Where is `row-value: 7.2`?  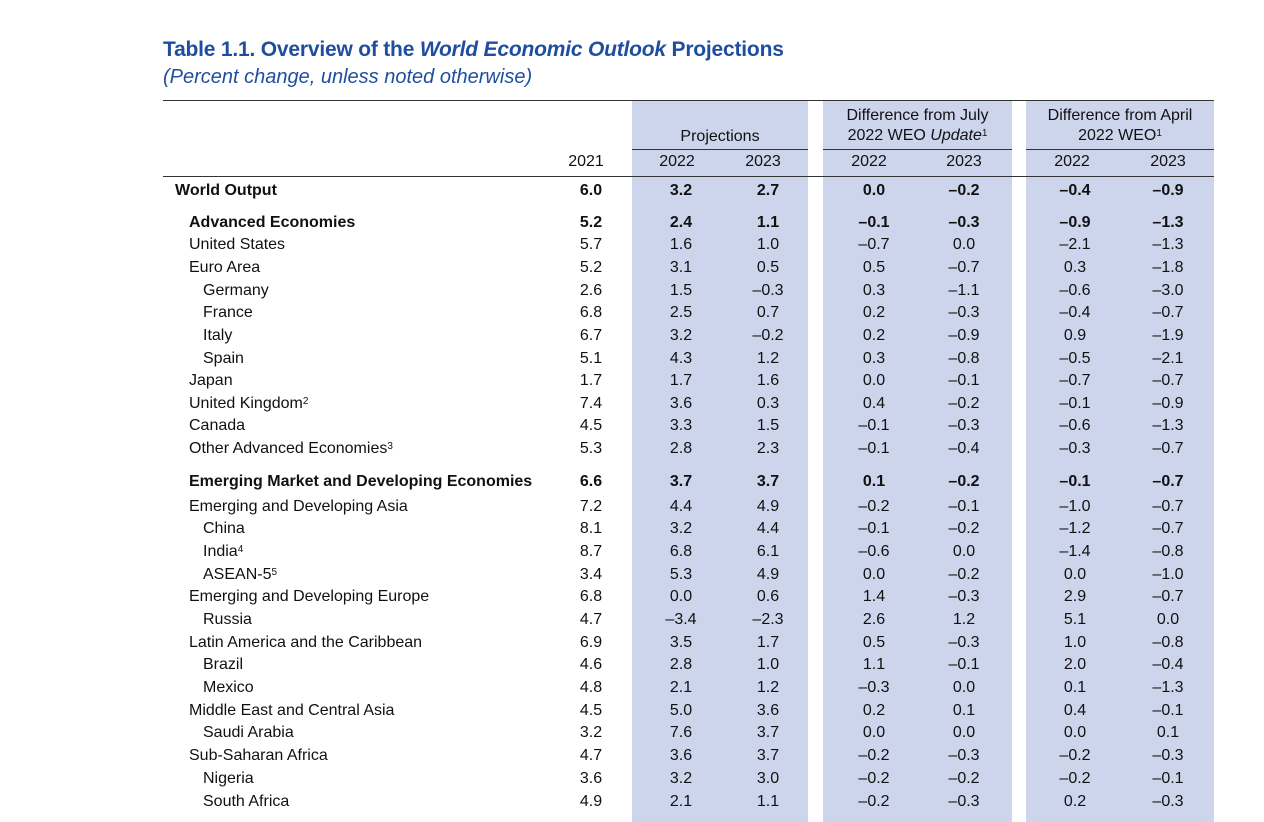 row-value: 7.2 is located at coordinates (591, 506).